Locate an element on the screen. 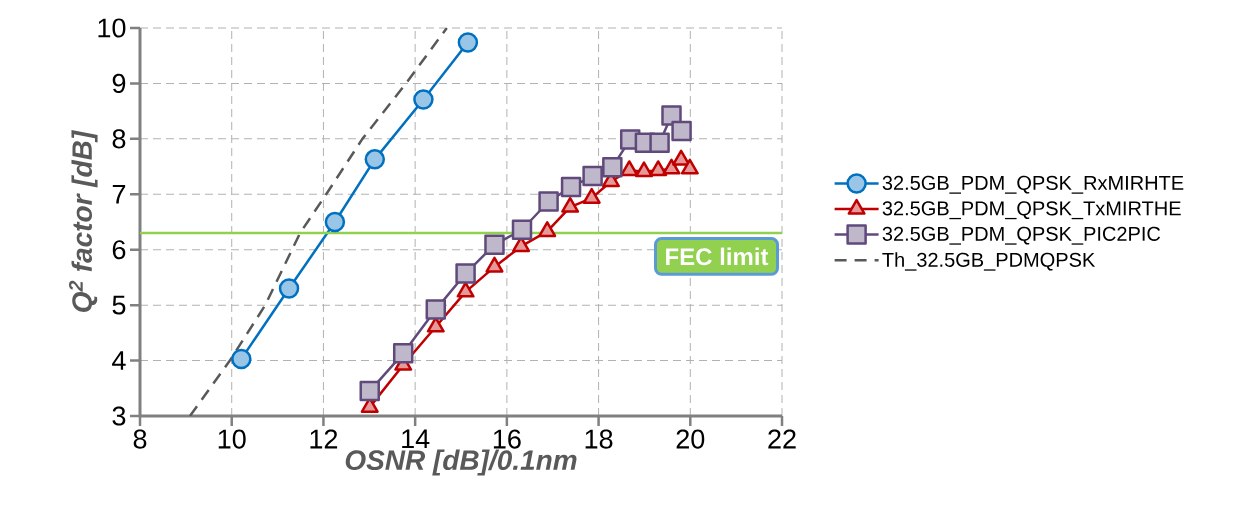  x-tick-label: 22 is located at coordinates (782, 439).